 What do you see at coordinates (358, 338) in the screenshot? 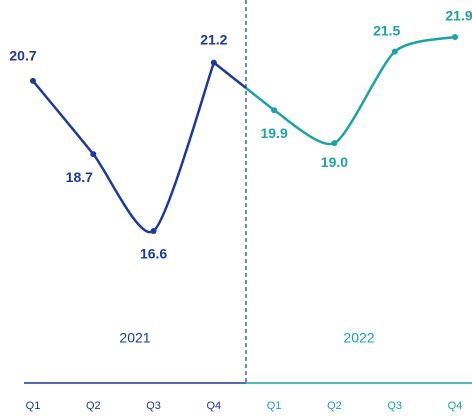
I see `series-label: 2022` at bounding box center [358, 338].